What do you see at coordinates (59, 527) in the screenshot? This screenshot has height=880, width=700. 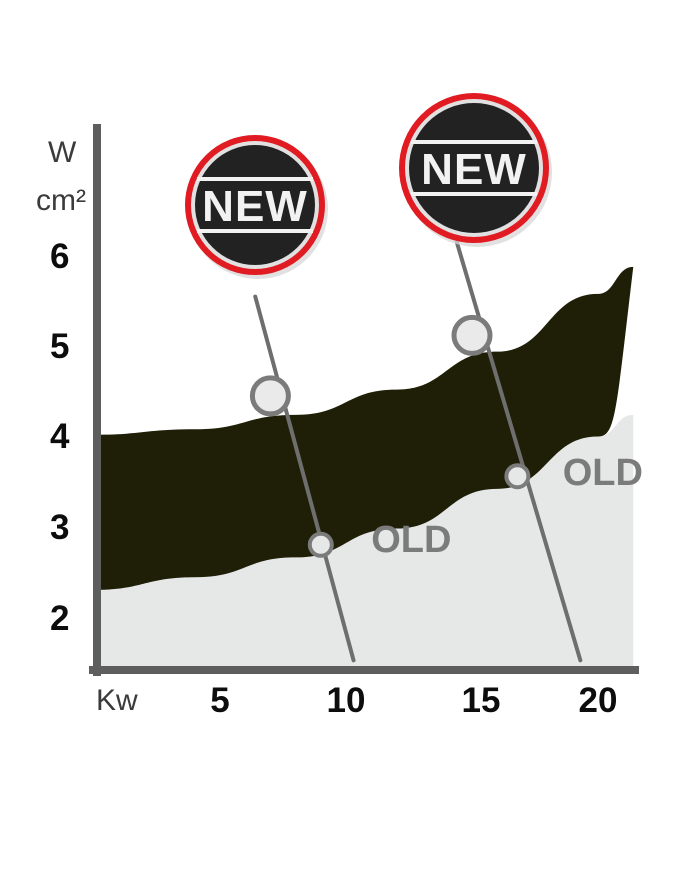 I see `y-tick-label-3: 3` at bounding box center [59, 527].